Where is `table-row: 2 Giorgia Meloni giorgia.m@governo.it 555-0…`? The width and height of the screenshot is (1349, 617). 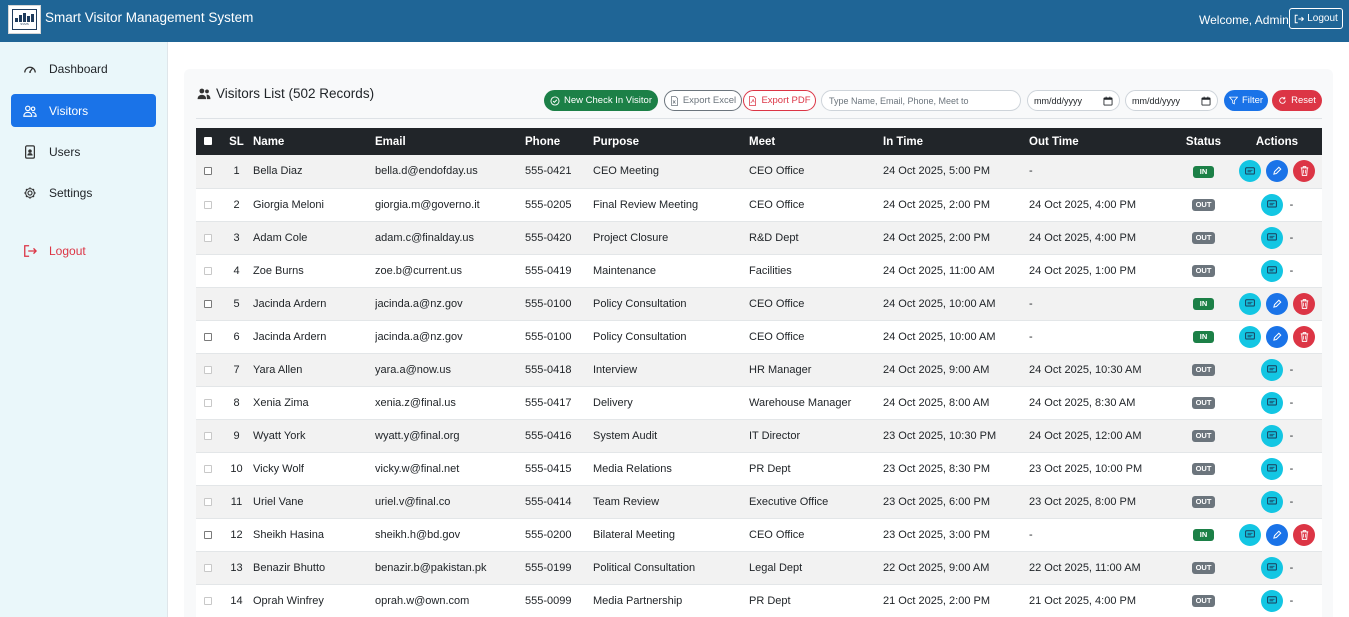 table-row: 2 Giorgia Meloni giorgia.m@governo.it 555-0… is located at coordinates (759, 205).